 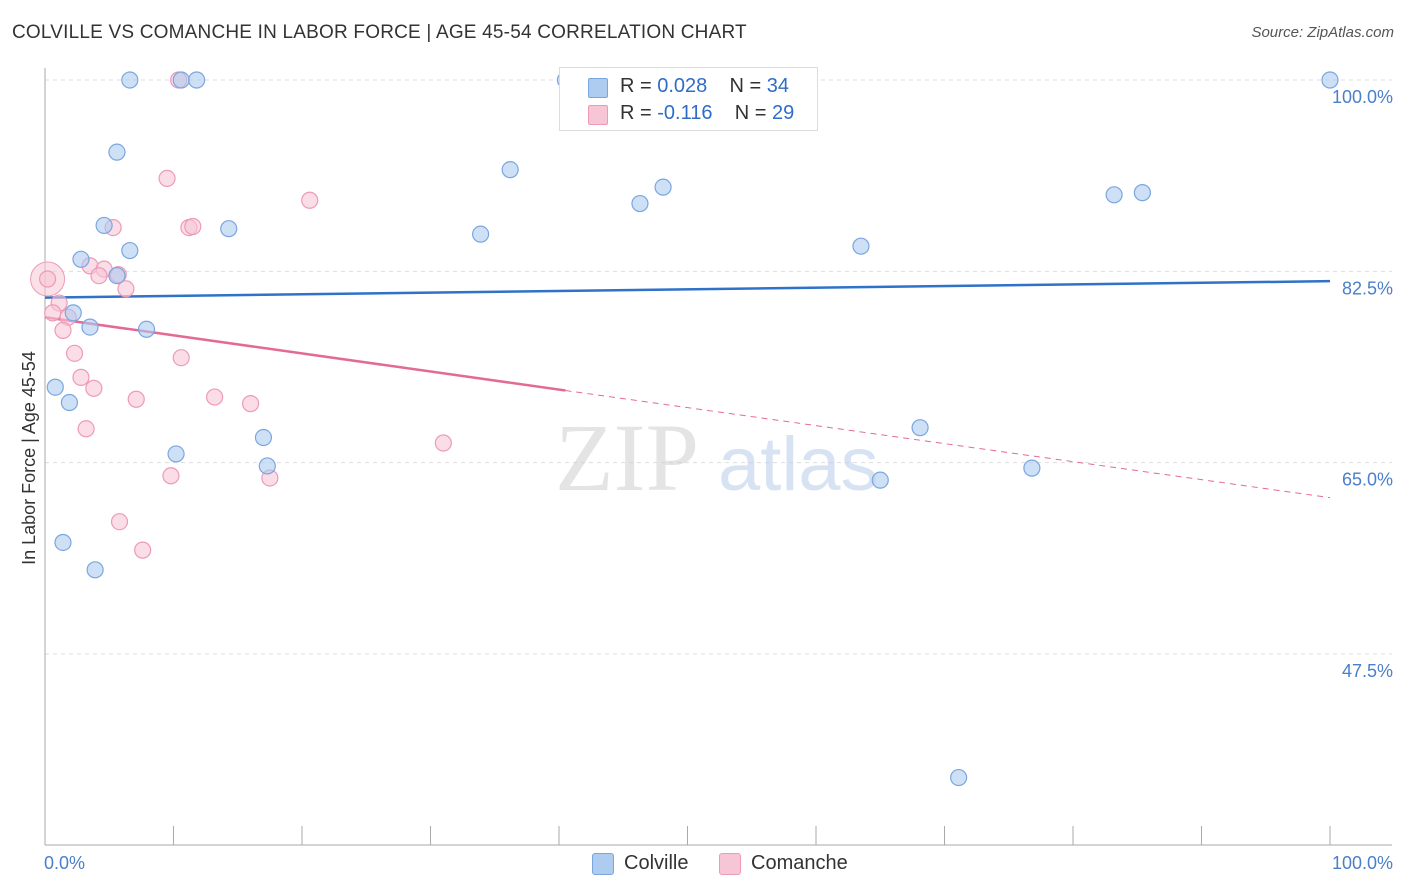 What do you see at coordinates (783, 113) in the screenshot?
I see `legend-n-value: 29` at bounding box center [783, 113].